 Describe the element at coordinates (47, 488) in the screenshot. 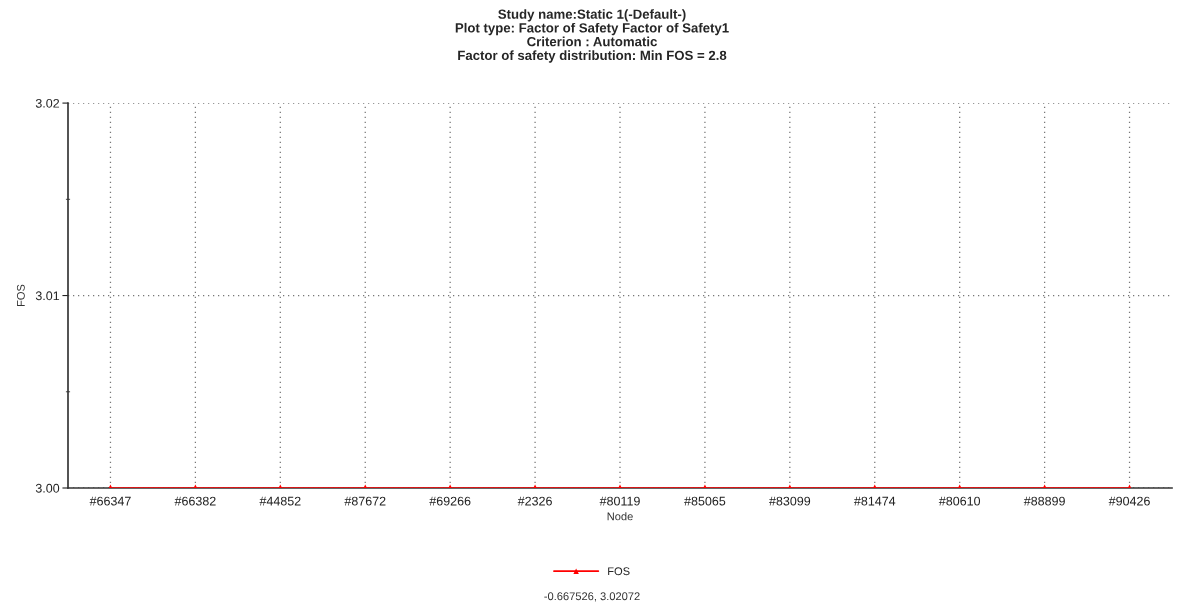

I see `y-tick-label: 3.00` at that location.